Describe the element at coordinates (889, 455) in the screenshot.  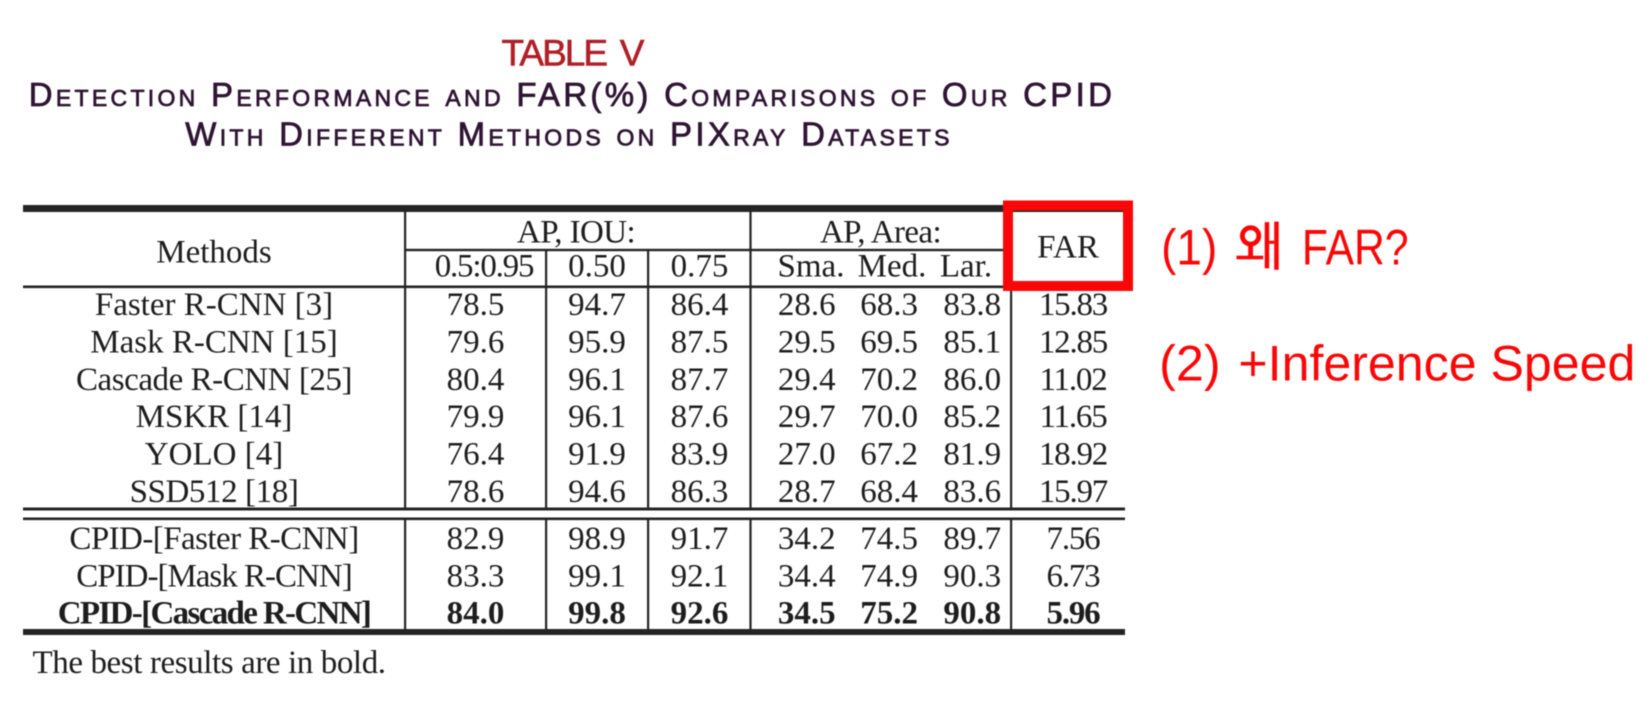
I see `svg-text: 67.2` at that location.